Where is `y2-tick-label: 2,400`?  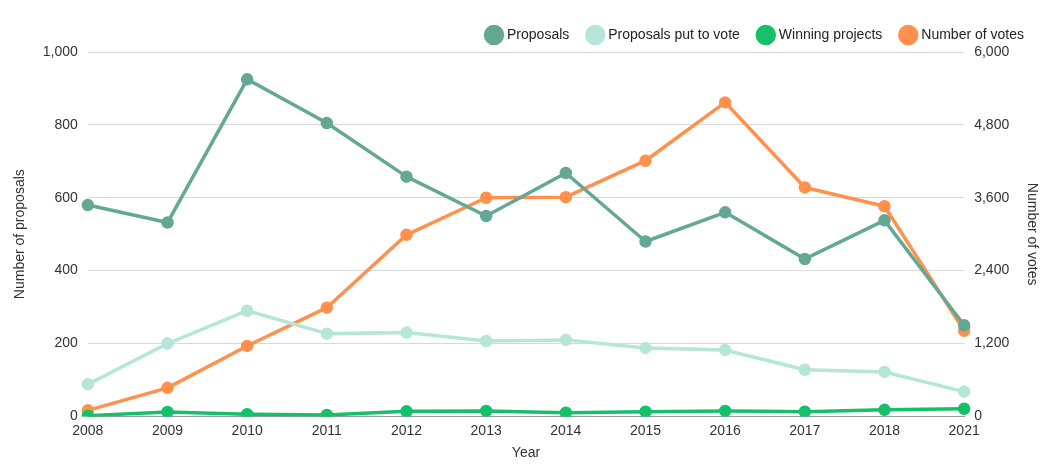 y2-tick-label: 2,400 is located at coordinates (992, 269).